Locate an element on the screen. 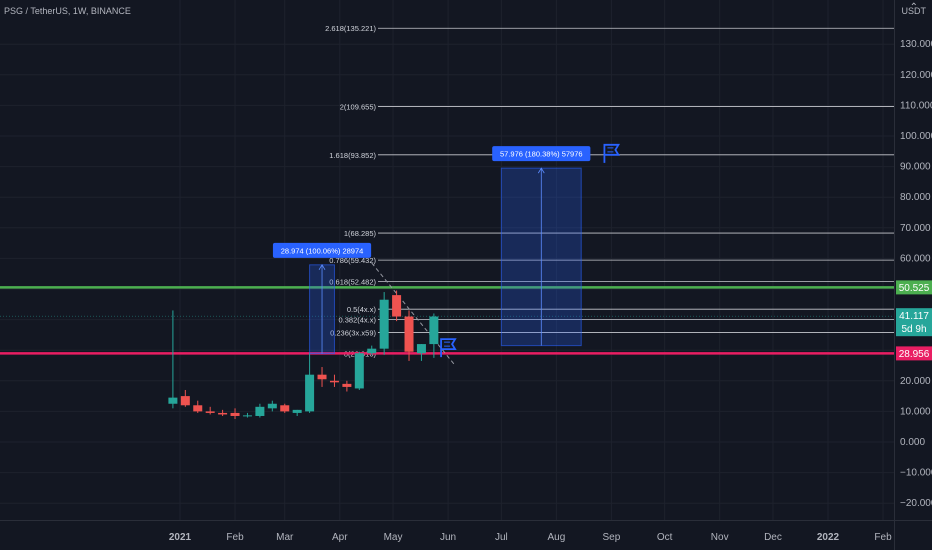 The height and width of the screenshot is (550, 932). x-tick-label: Mar is located at coordinates (285, 537).